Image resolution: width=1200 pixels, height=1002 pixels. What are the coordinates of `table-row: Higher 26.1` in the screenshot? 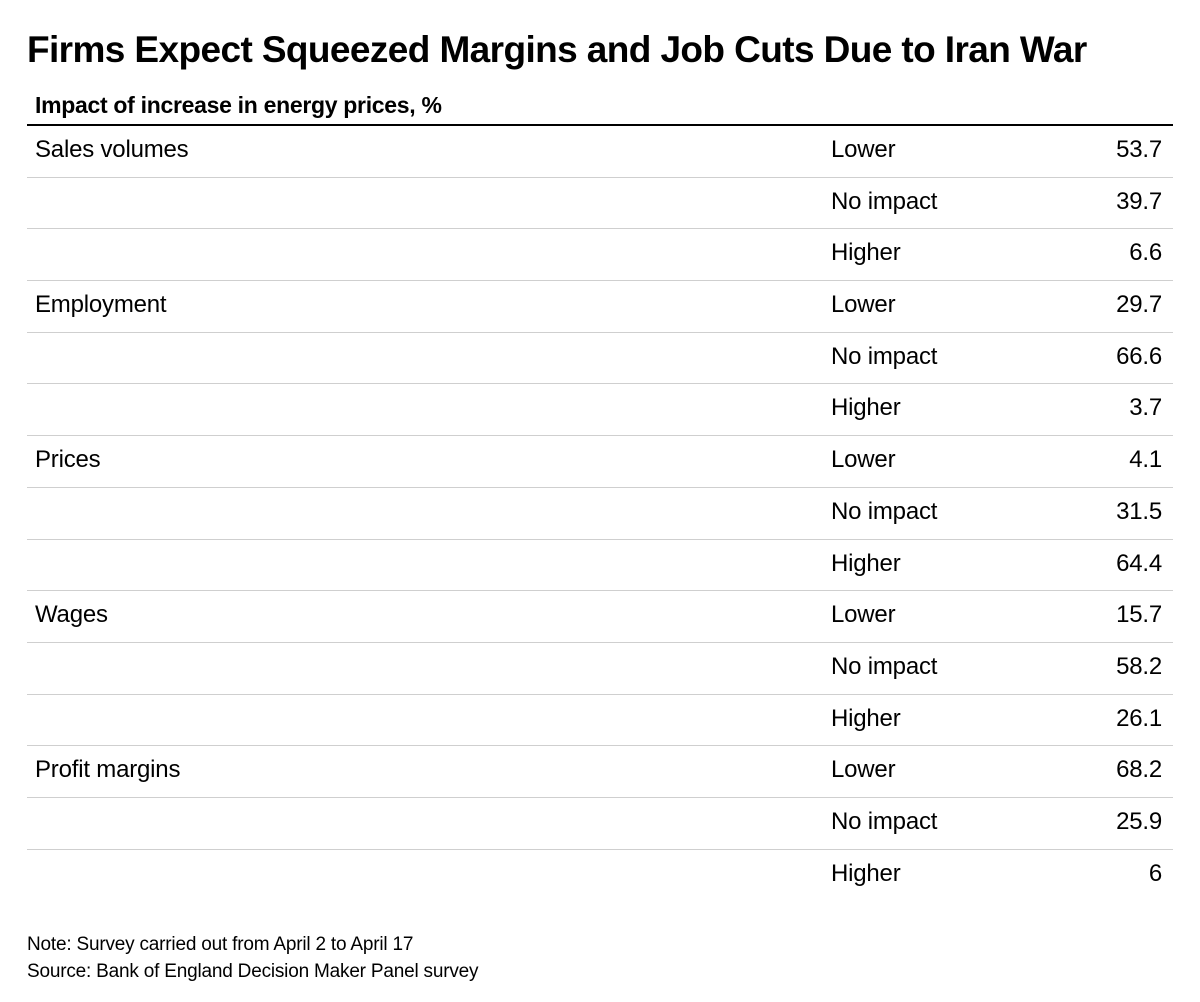 It's located at (600, 721).